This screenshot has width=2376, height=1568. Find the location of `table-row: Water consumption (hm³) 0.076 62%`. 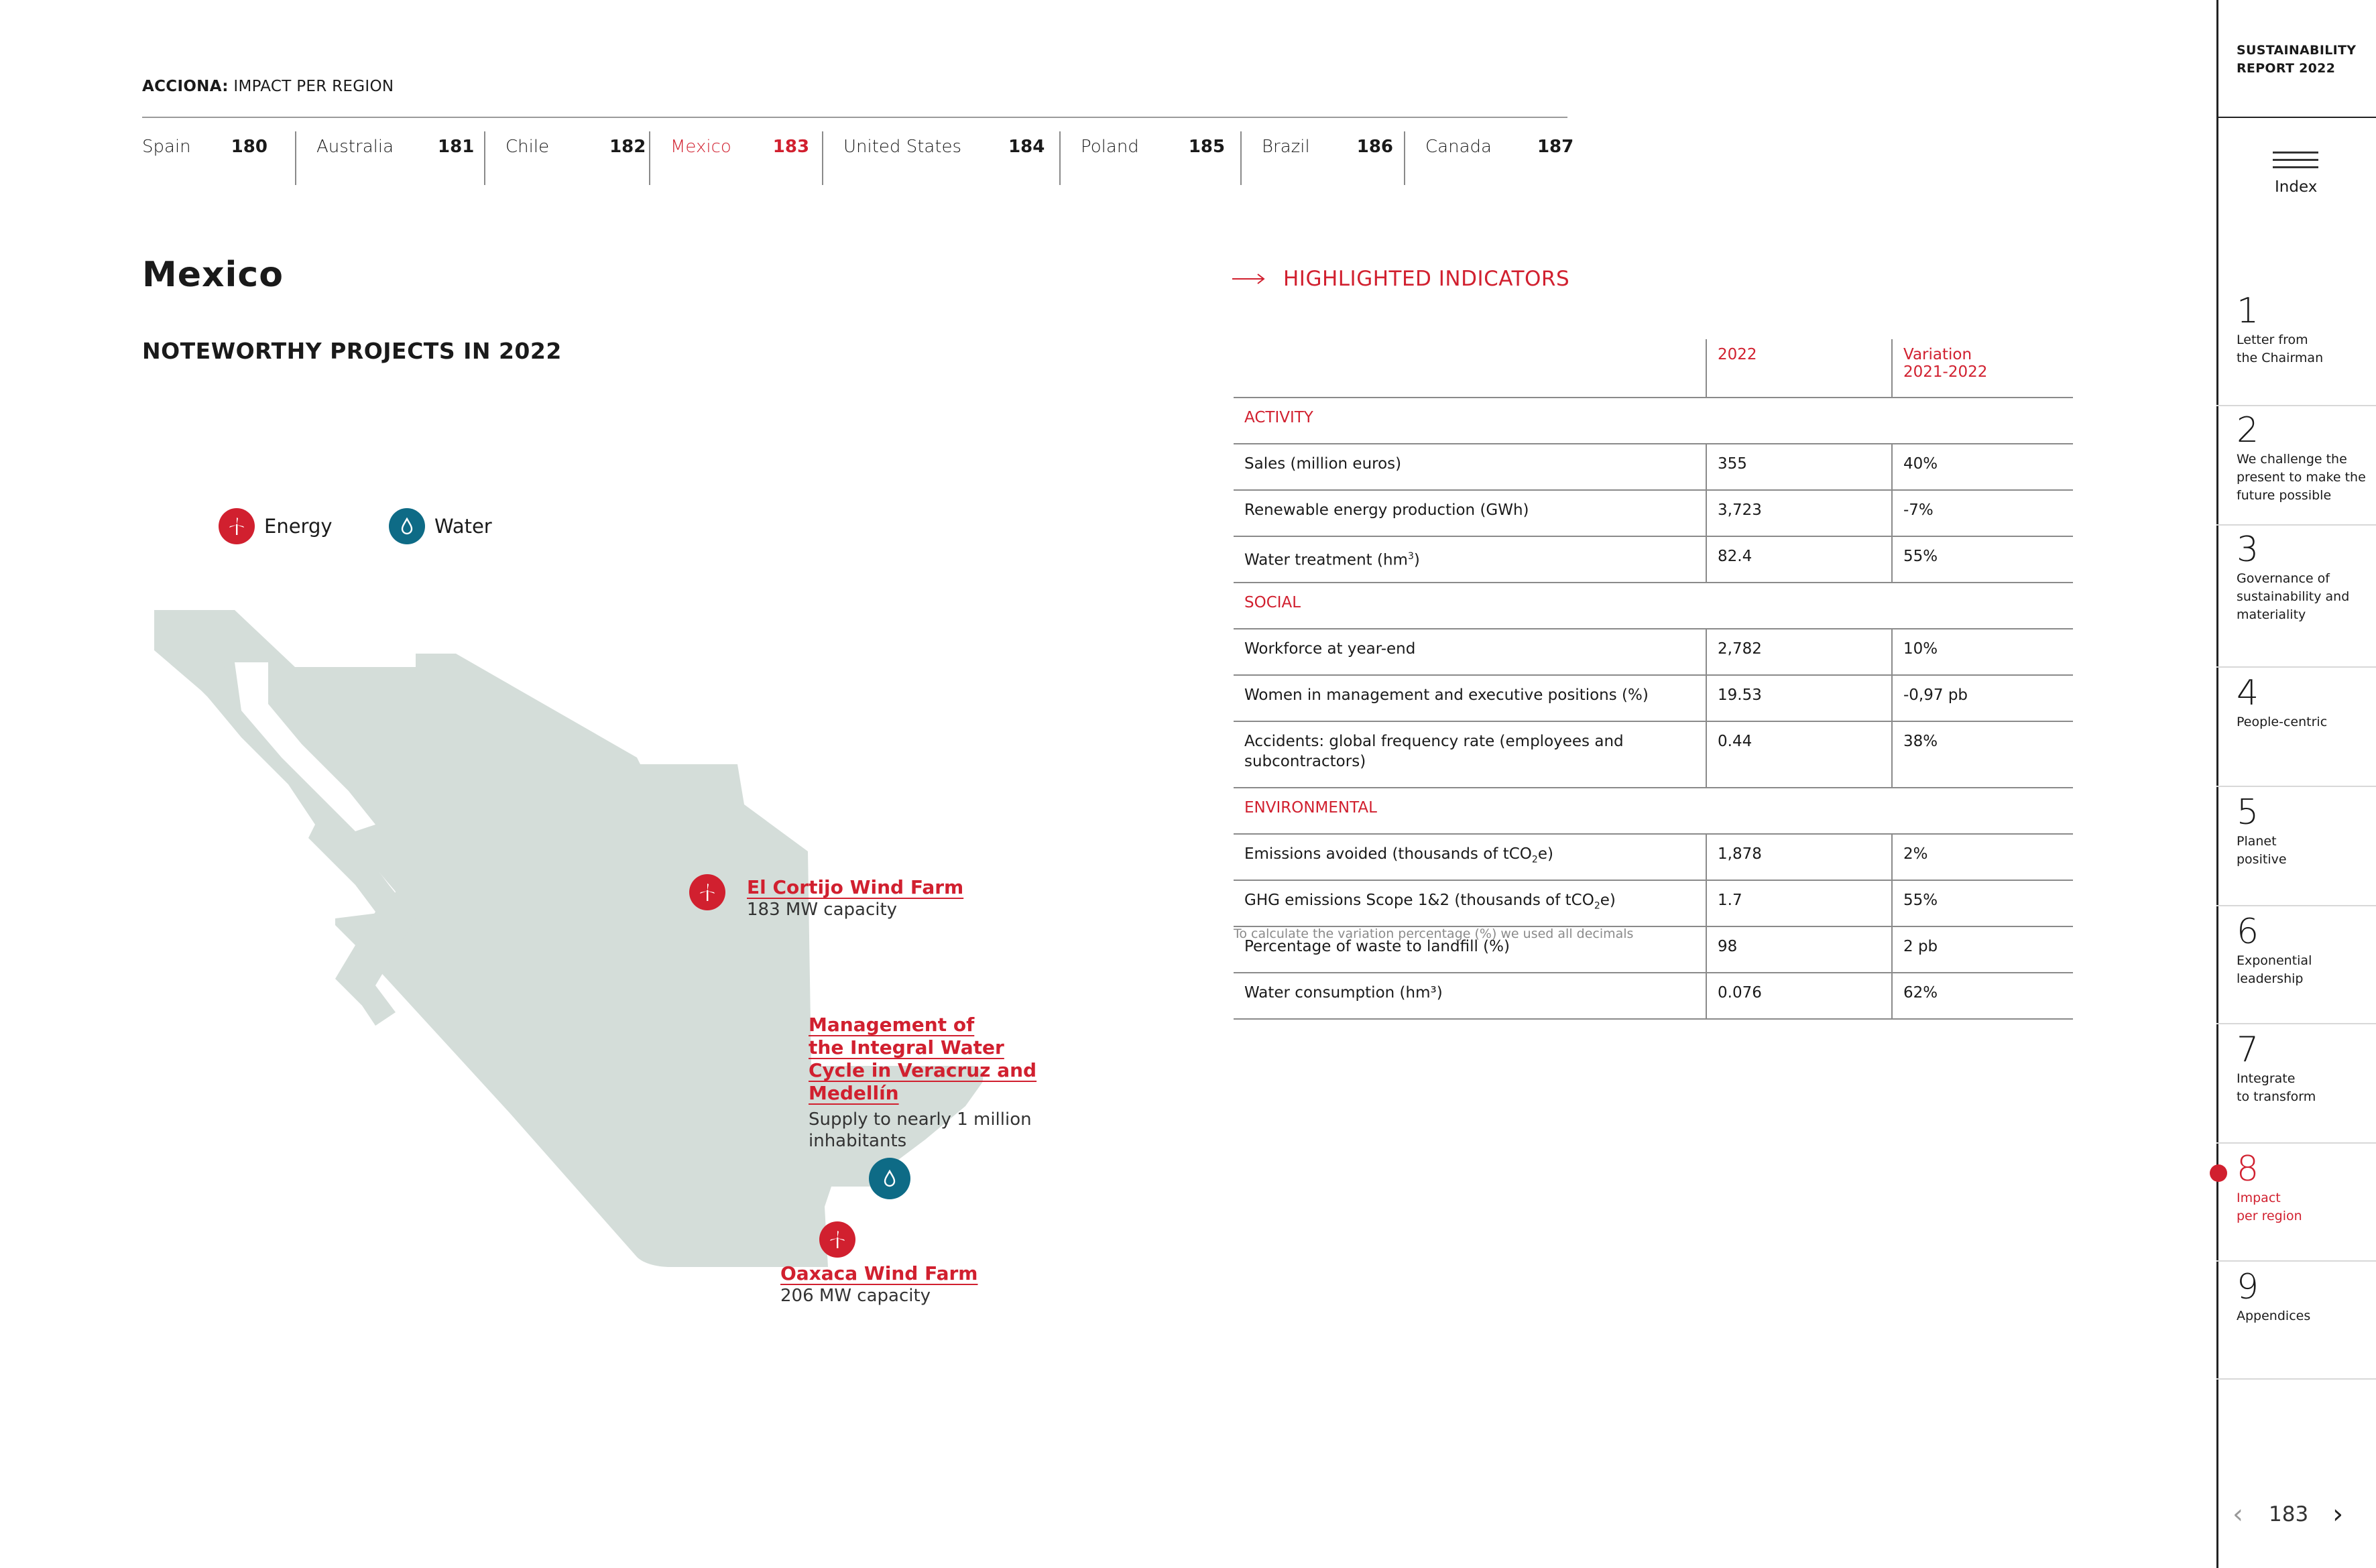

table-row: Water consumption (hm³) 0.076 62% is located at coordinates (1653, 996).